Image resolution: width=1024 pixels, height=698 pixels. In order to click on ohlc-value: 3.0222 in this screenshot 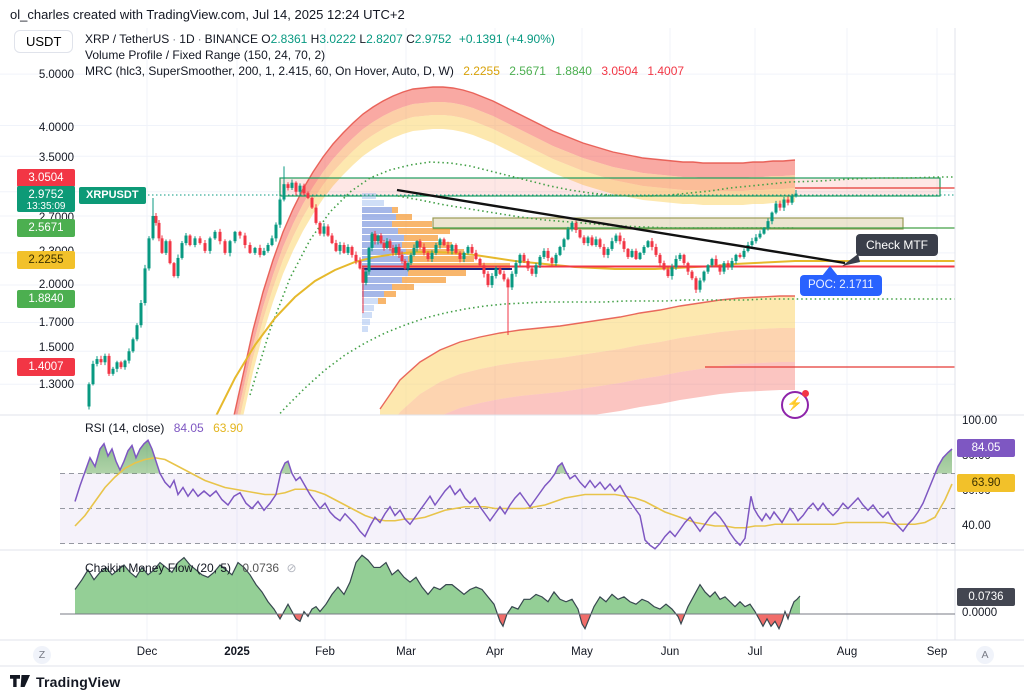, I will do `click(338, 39)`.